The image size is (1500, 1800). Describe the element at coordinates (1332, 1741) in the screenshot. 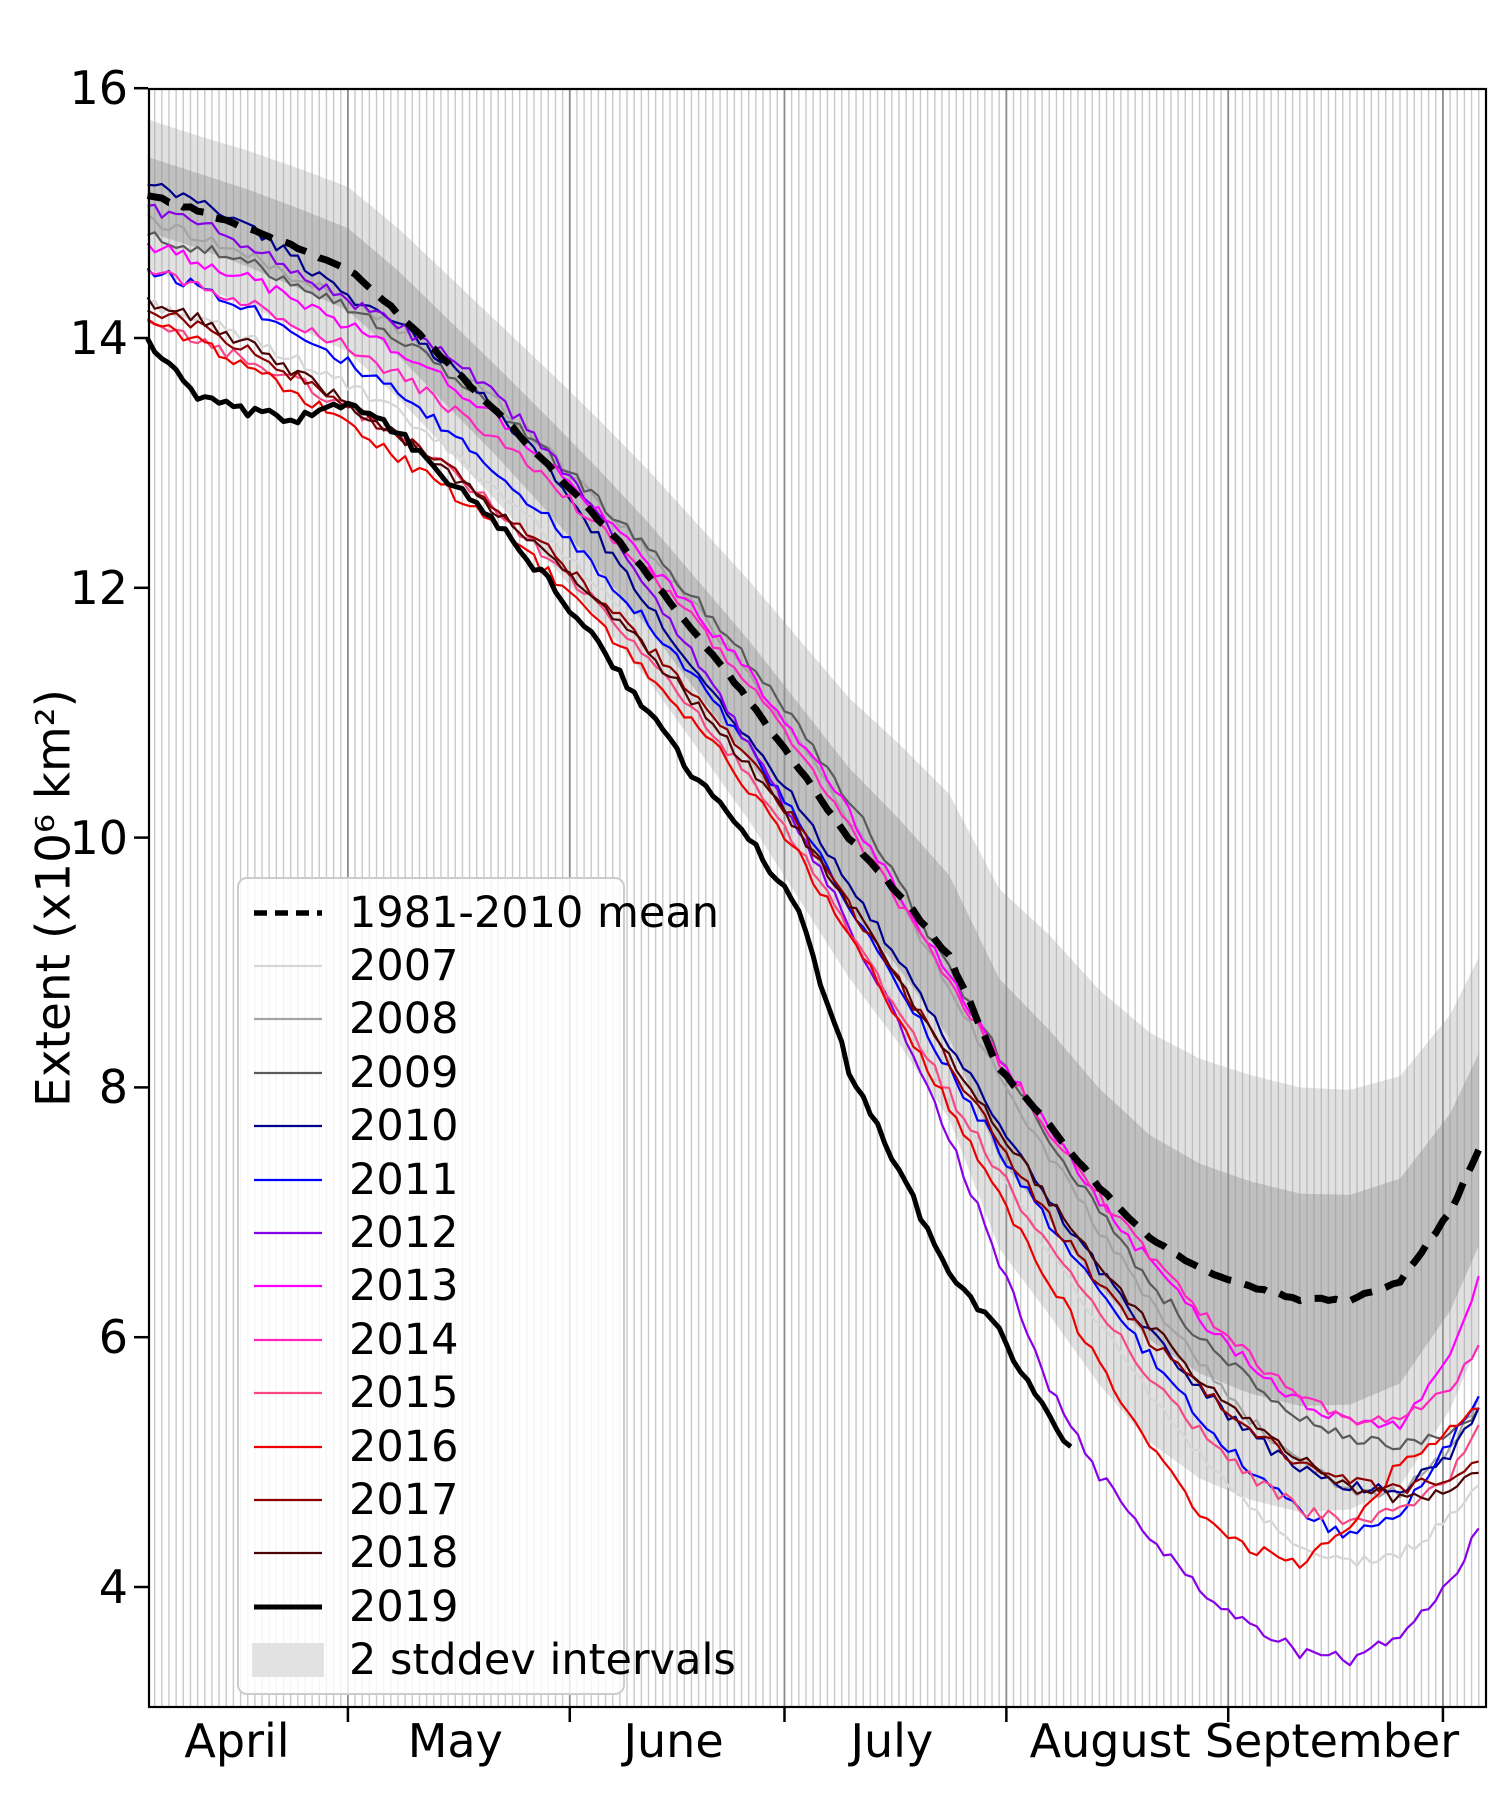

I see `x-tick-label-september: September` at that location.